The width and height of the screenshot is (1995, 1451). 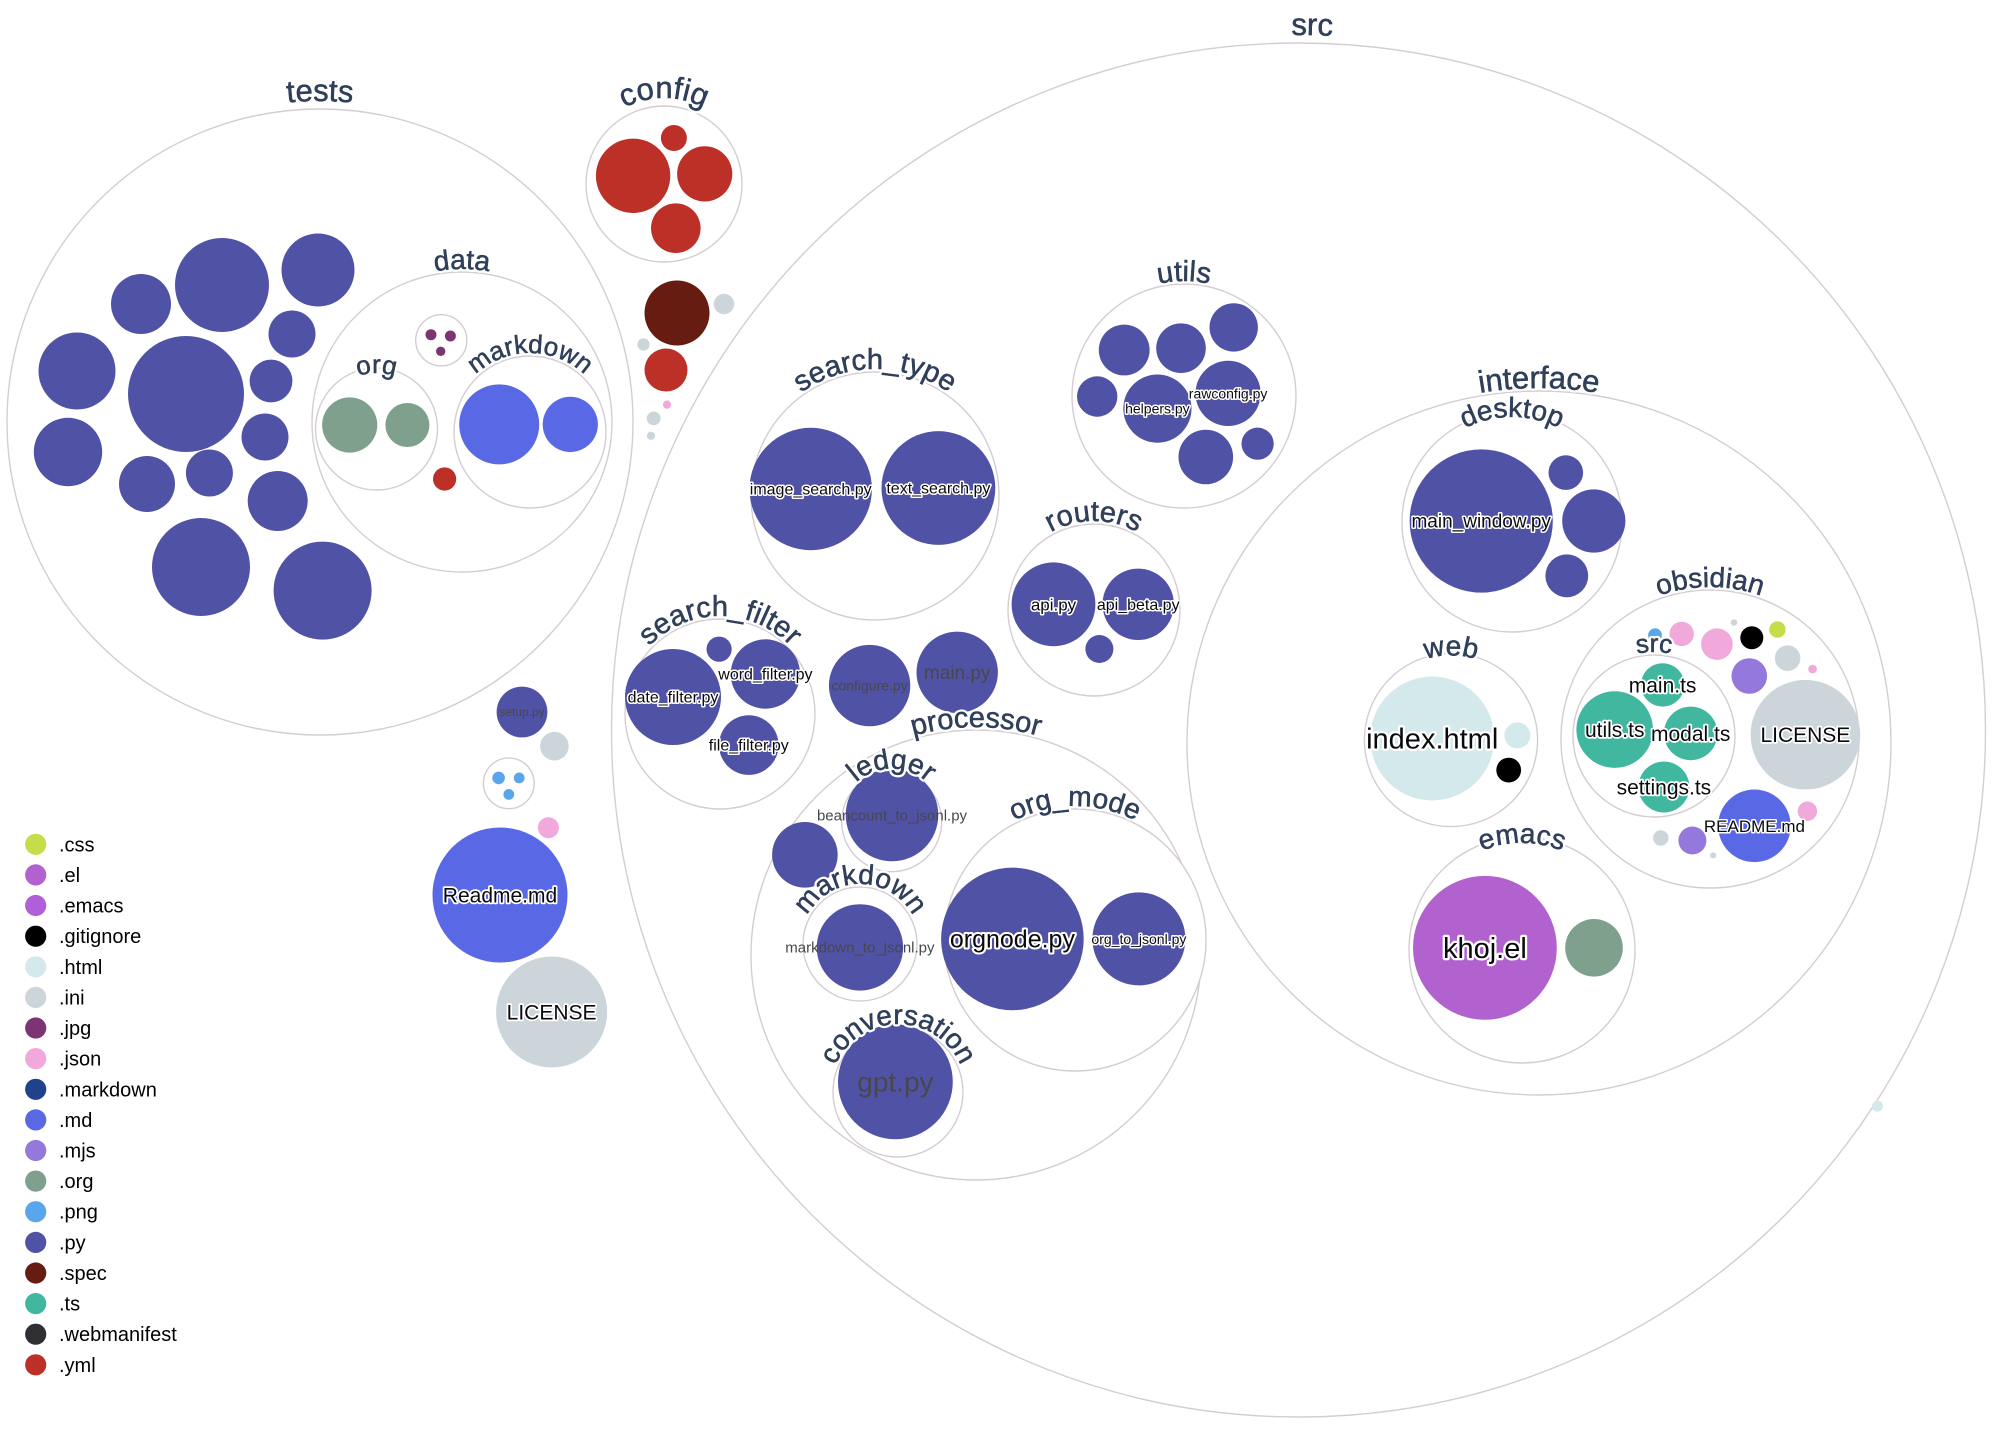 What do you see at coordinates (521, 712) in the screenshot?
I see `svg-text: setup.py` at bounding box center [521, 712].